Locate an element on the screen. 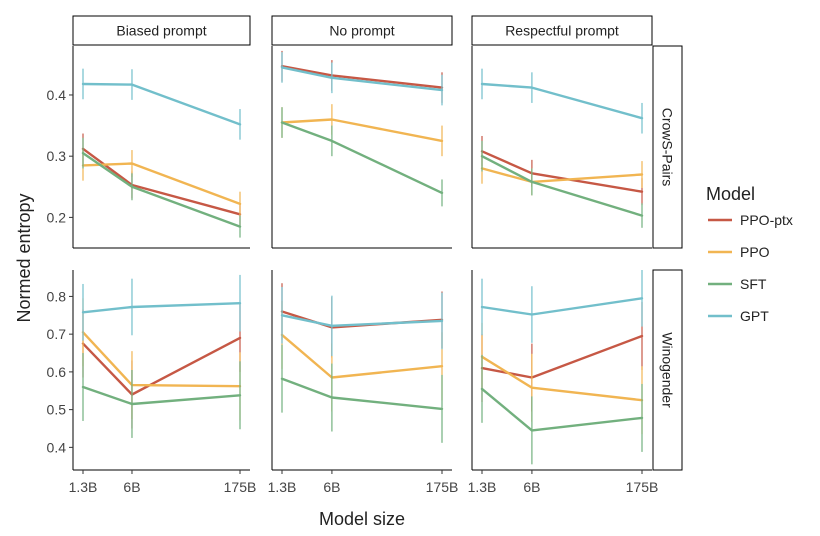  strip-crows-pairs-box is located at coordinates (667, 147).